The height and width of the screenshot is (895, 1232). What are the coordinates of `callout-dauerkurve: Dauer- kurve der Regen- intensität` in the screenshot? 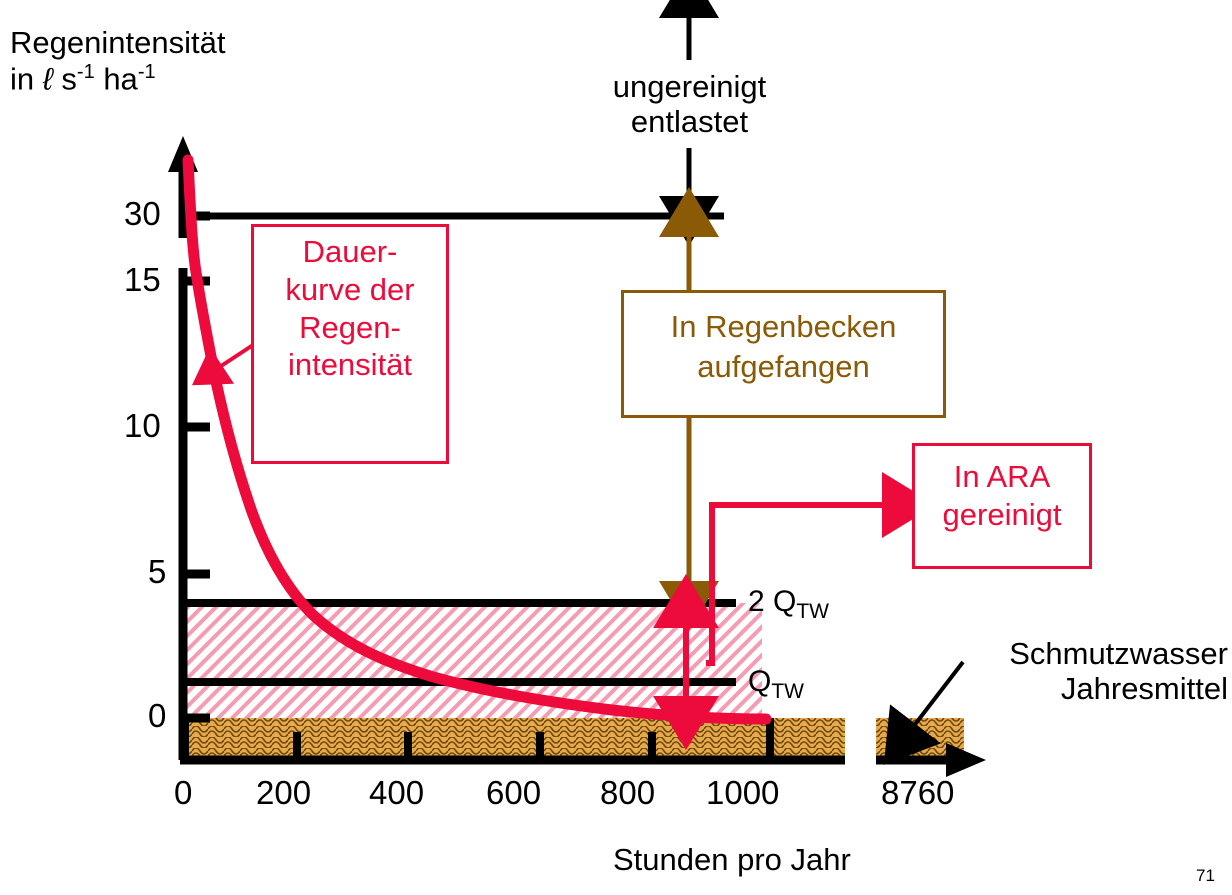 It's located at (350, 344).